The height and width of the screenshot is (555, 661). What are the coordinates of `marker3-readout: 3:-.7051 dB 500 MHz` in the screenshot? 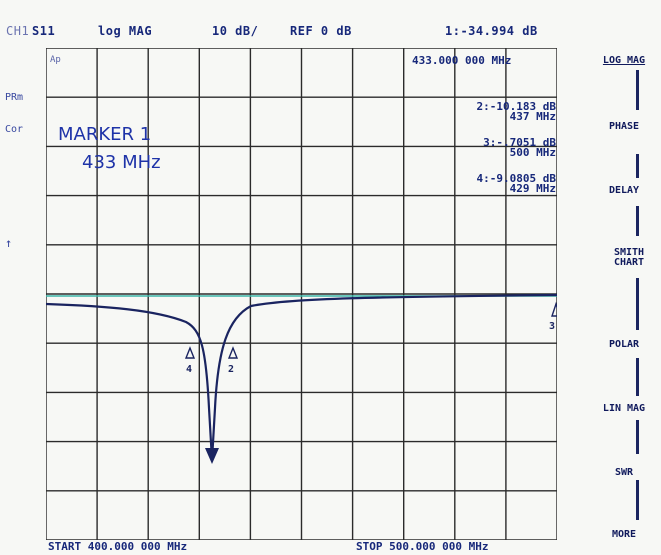 It's located at (498, 147).